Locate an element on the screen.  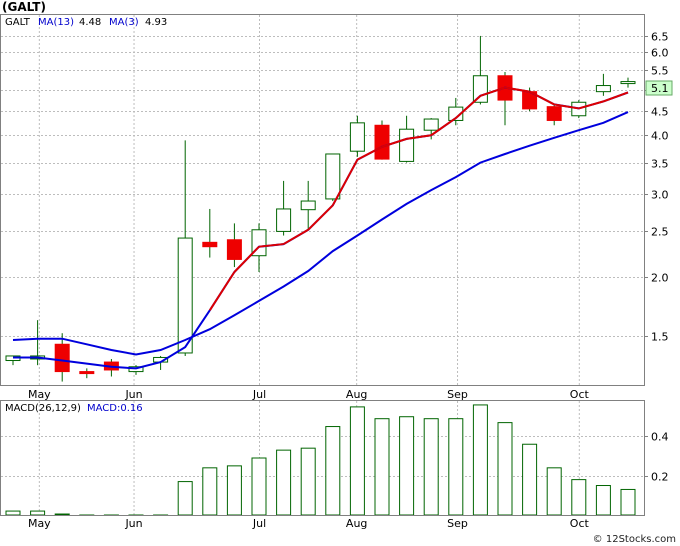
price-tick-label: 4.5 is located at coordinates (660, 112).